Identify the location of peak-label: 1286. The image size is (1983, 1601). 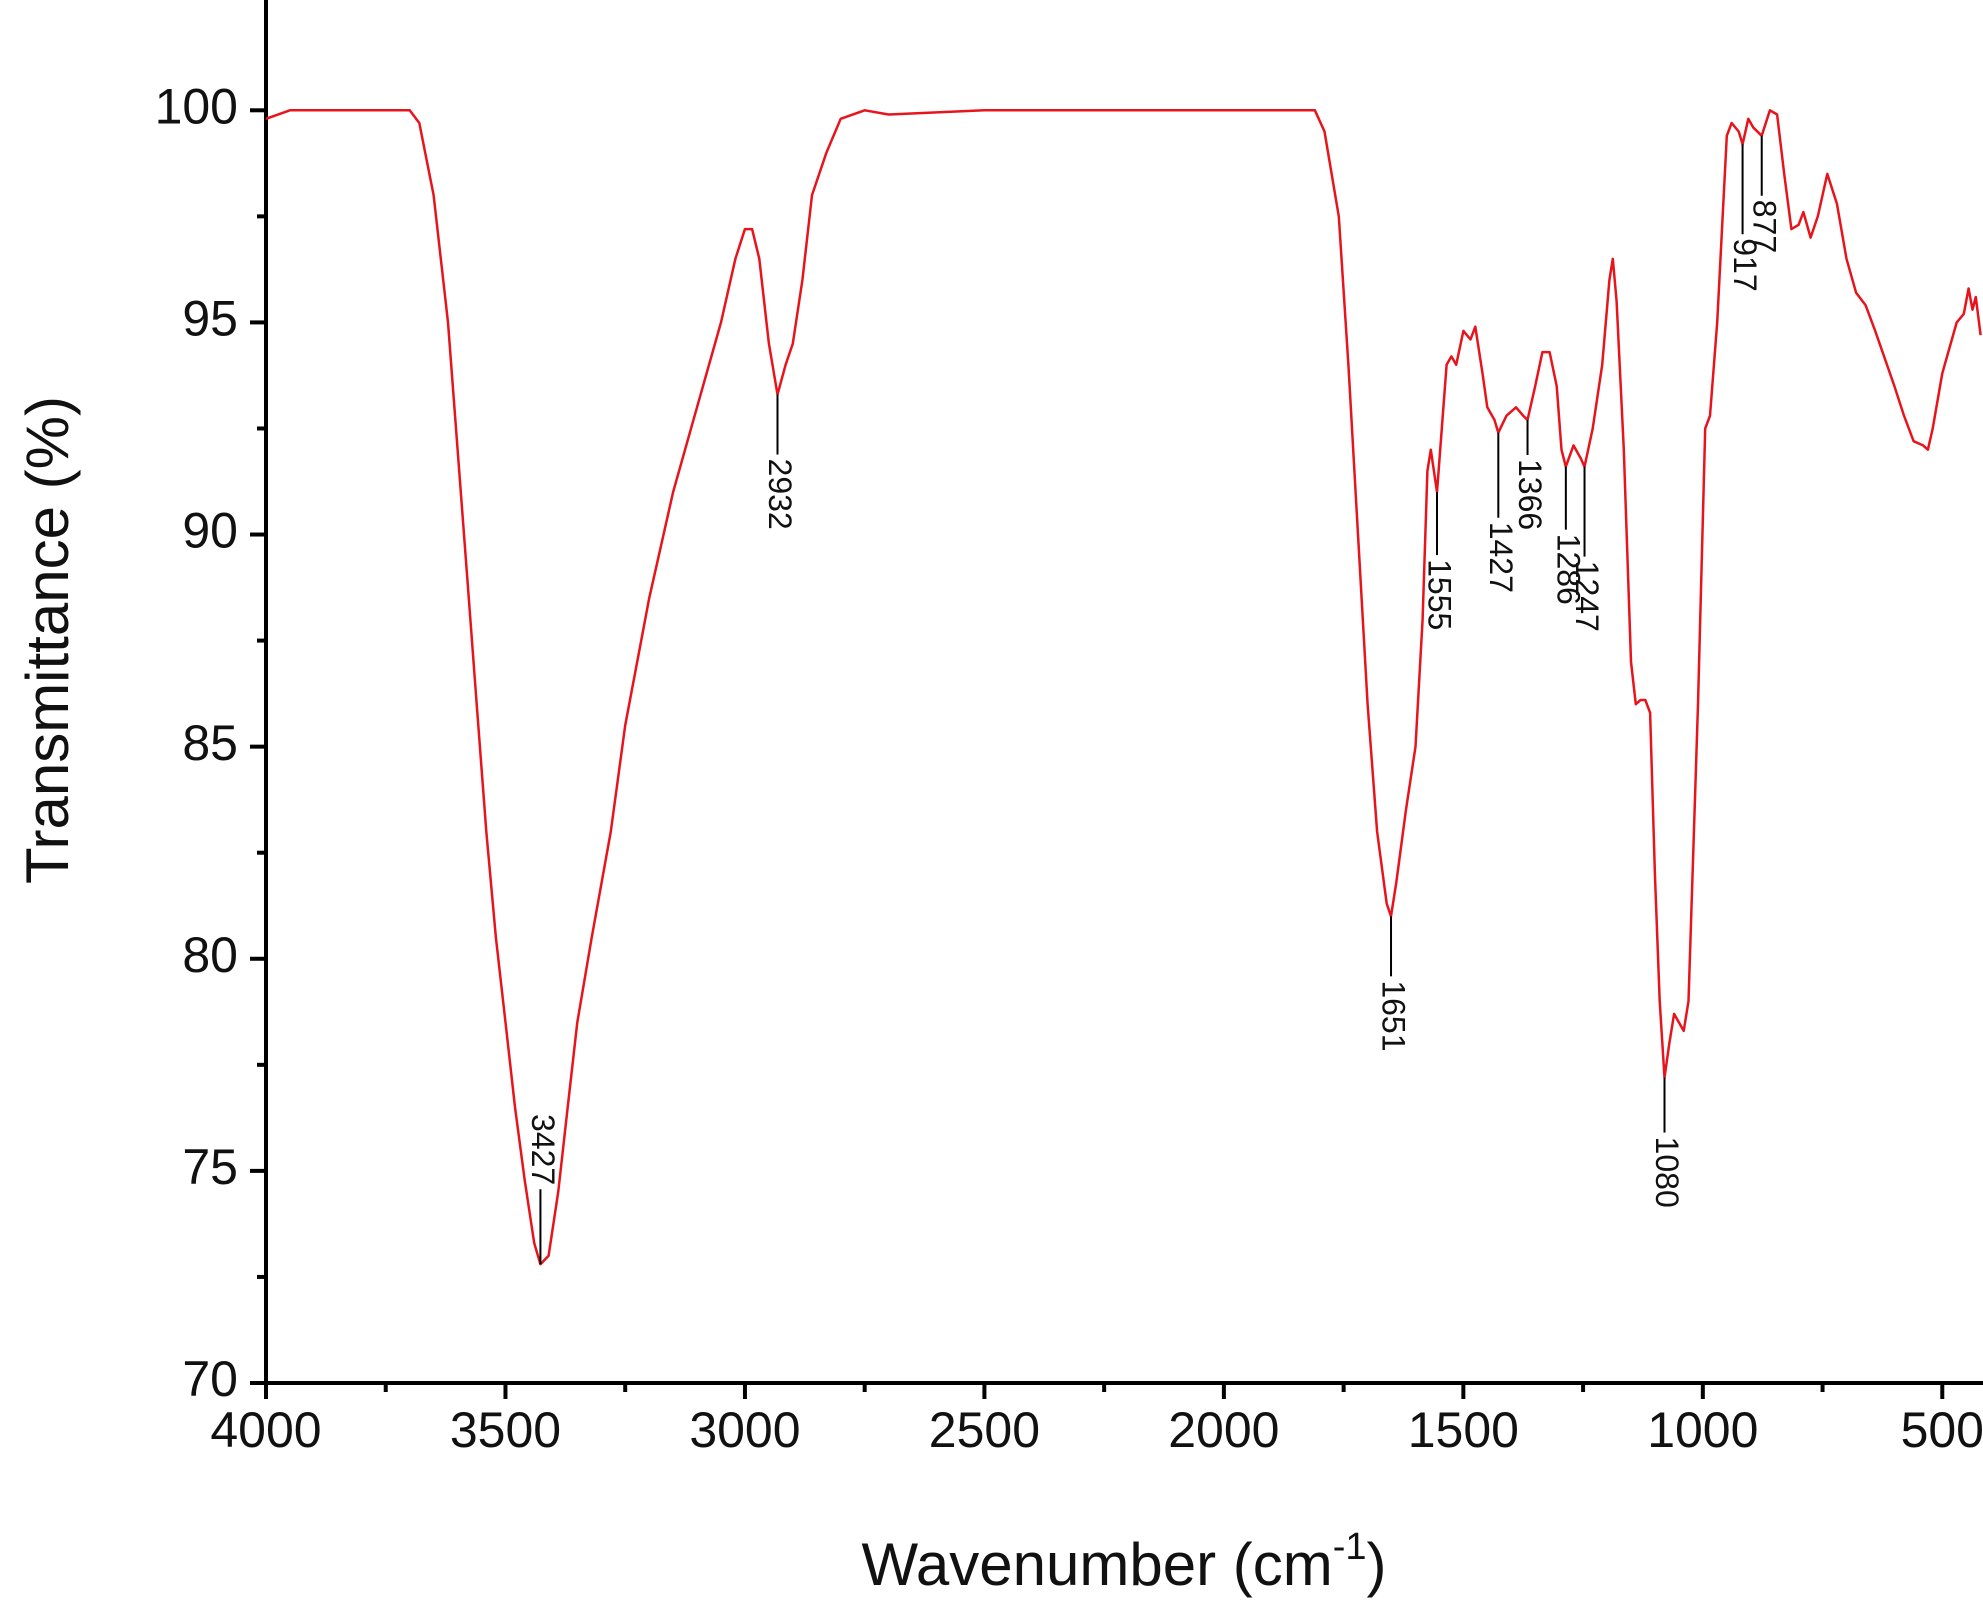
(1568, 569).